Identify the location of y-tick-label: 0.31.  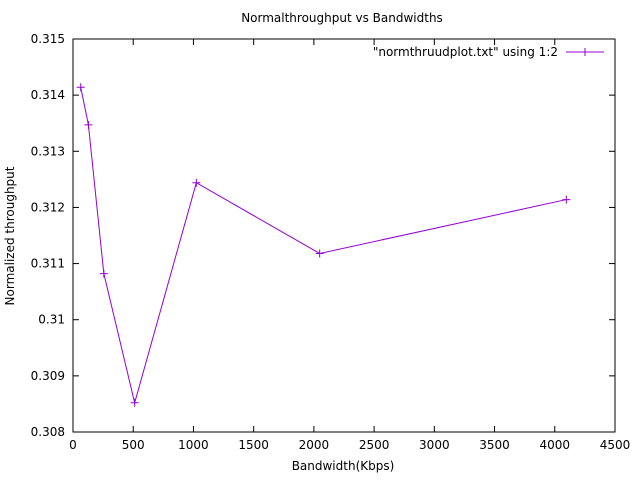
(51, 320).